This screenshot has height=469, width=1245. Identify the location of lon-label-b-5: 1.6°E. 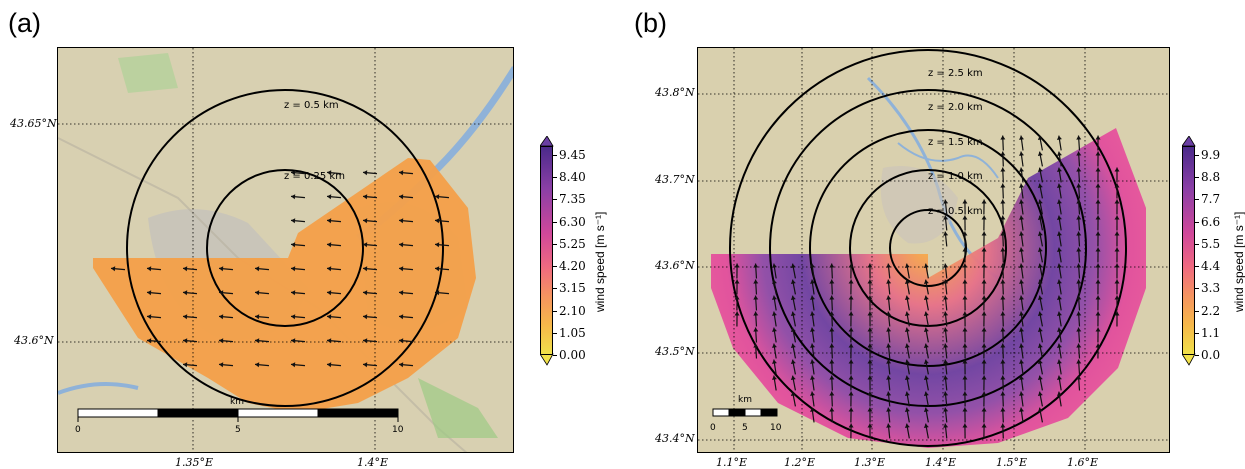
(1082, 462).